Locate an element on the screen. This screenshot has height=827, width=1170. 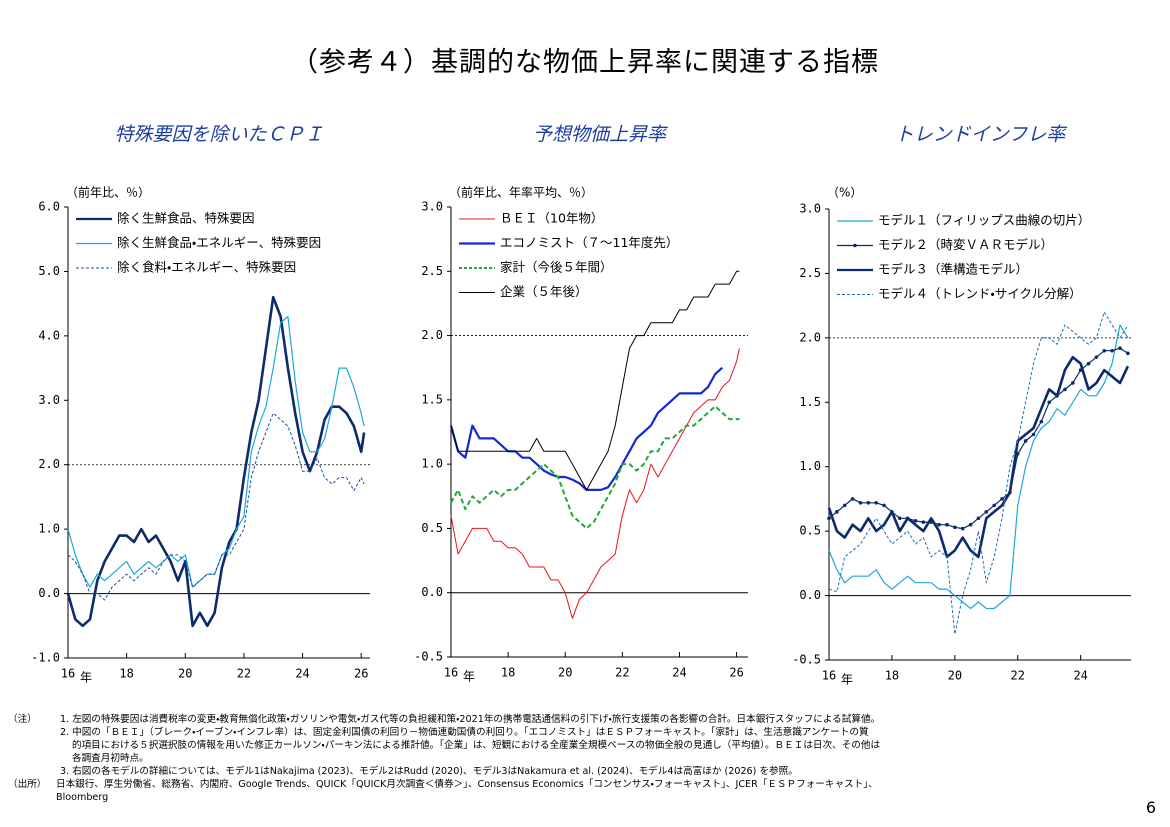
y-tick-label: 2.0 is located at coordinates (810, 337).